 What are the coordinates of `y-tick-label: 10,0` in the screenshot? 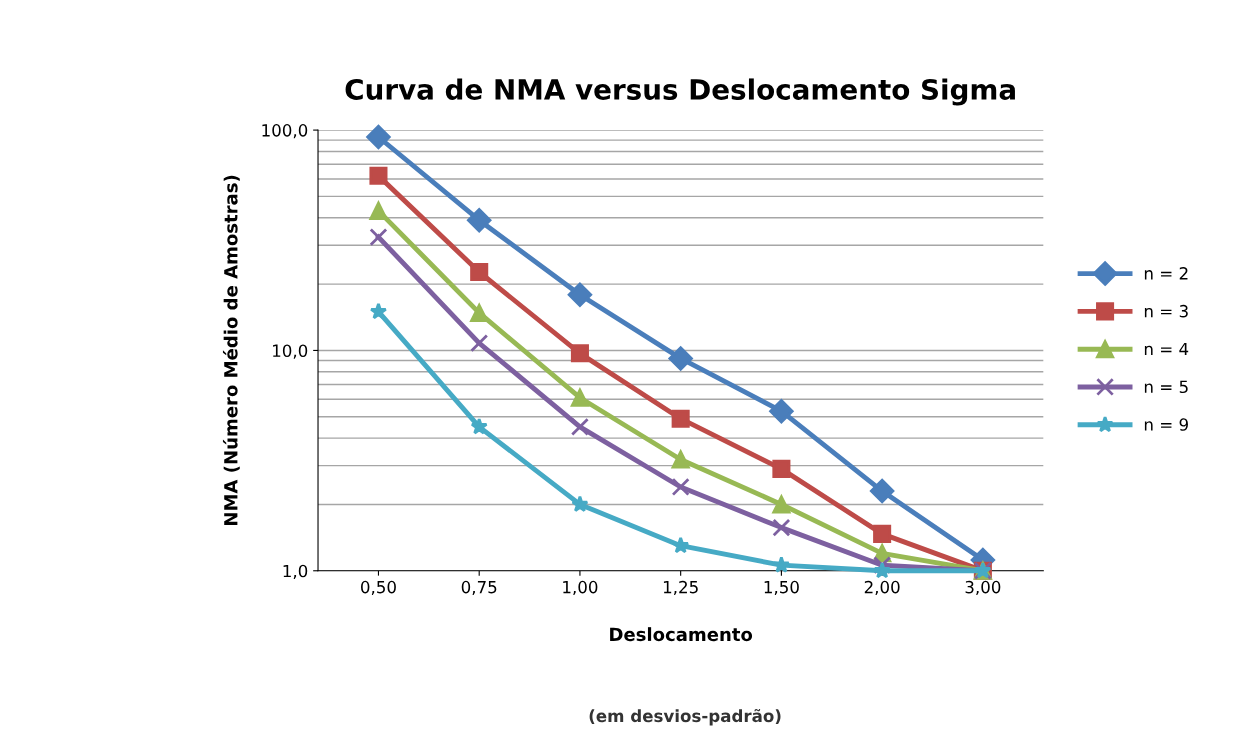 It's located at (290, 351).